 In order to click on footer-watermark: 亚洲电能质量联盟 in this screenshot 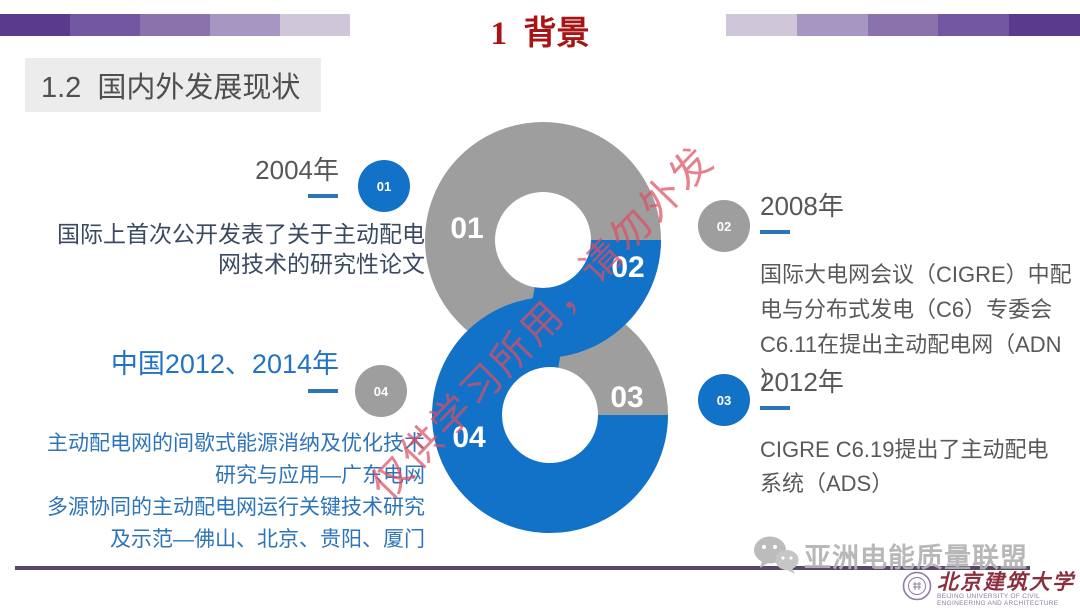, I will do `click(890, 555)`.